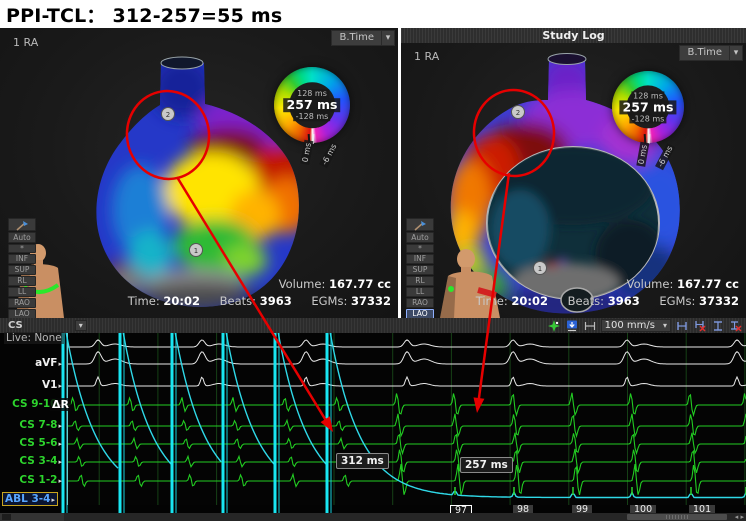  Describe the element at coordinates (30, 499) in the screenshot. I see `channel-label-abl34: ABL 3-4▸` at that location.